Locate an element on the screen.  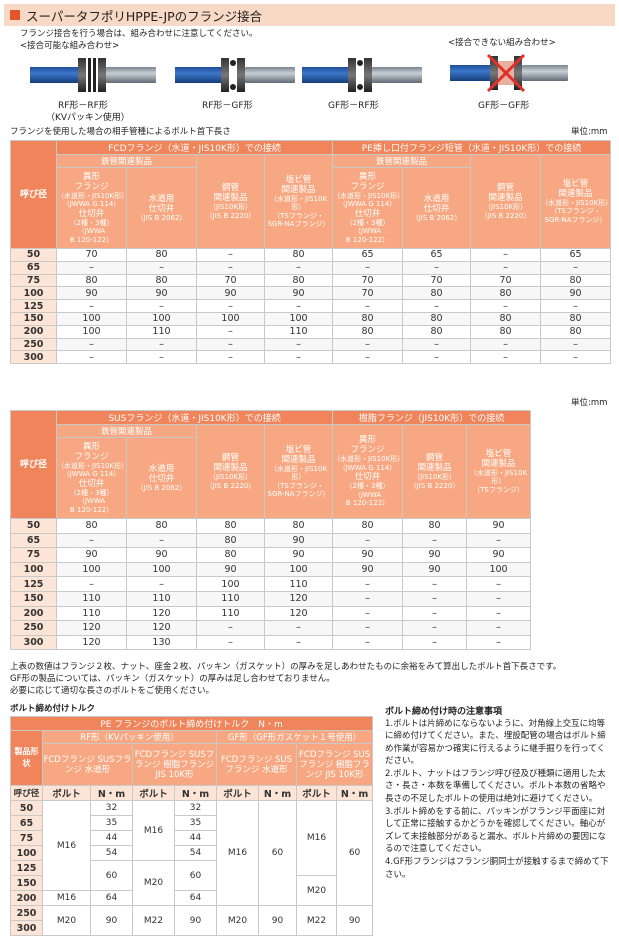
torque-gf-a-nm: 60 is located at coordinates (277, 853).